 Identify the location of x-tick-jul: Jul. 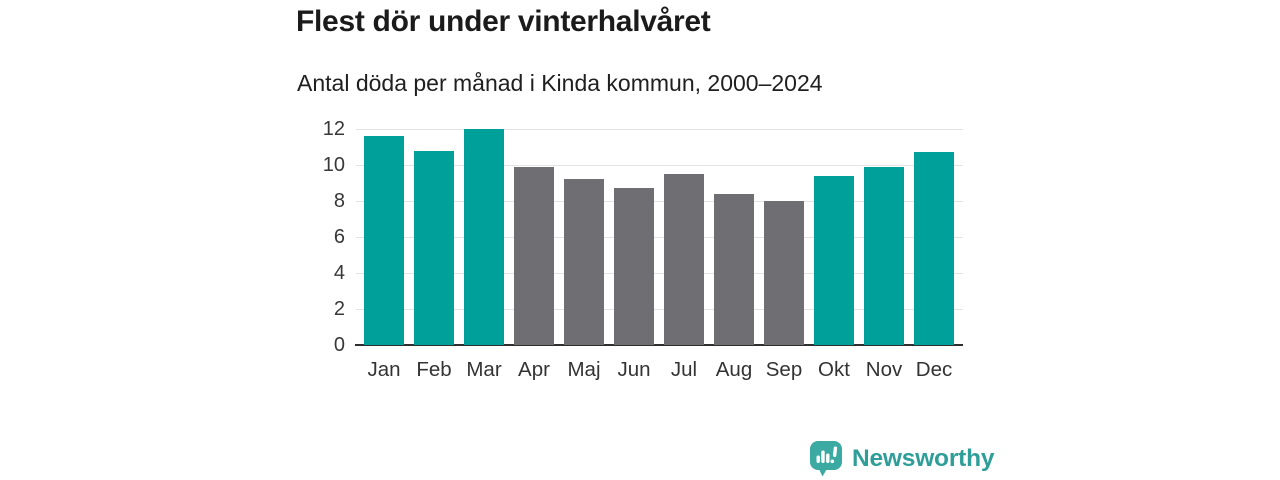
(684, 369).